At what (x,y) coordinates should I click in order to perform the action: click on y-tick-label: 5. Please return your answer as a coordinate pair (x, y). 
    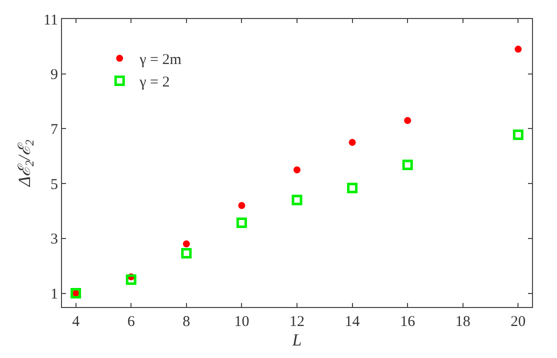
    Looking at the image, I should click on (54, 184).